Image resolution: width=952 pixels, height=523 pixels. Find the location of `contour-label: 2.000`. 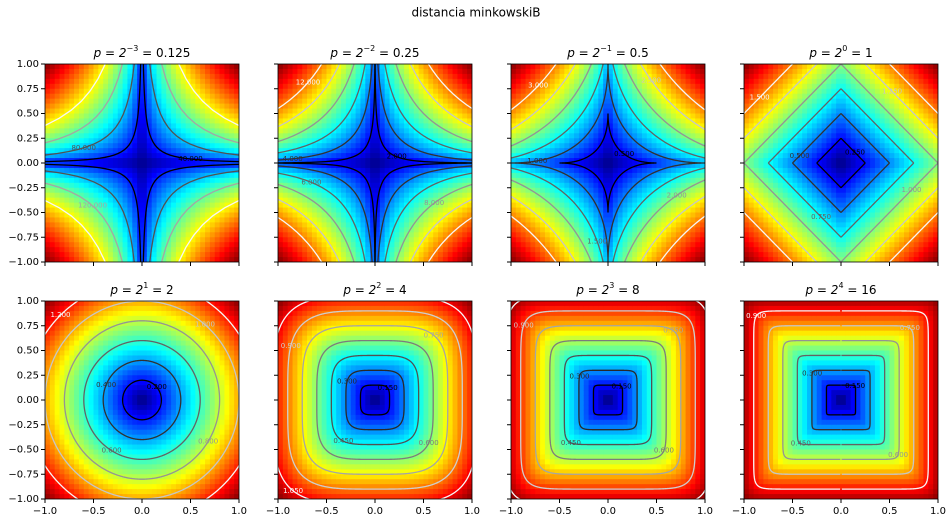

contour-label: 2.000 is located at coordinates (397, 157).